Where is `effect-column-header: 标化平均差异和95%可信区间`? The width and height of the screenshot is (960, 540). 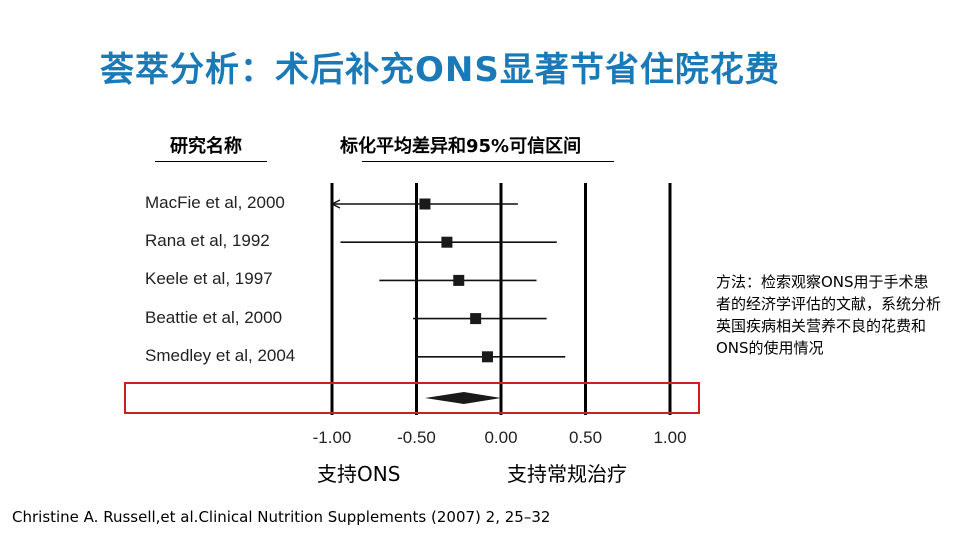
effect-column-header: 标化平均差异和95%可信区间 is located at coordinates (461, 146).